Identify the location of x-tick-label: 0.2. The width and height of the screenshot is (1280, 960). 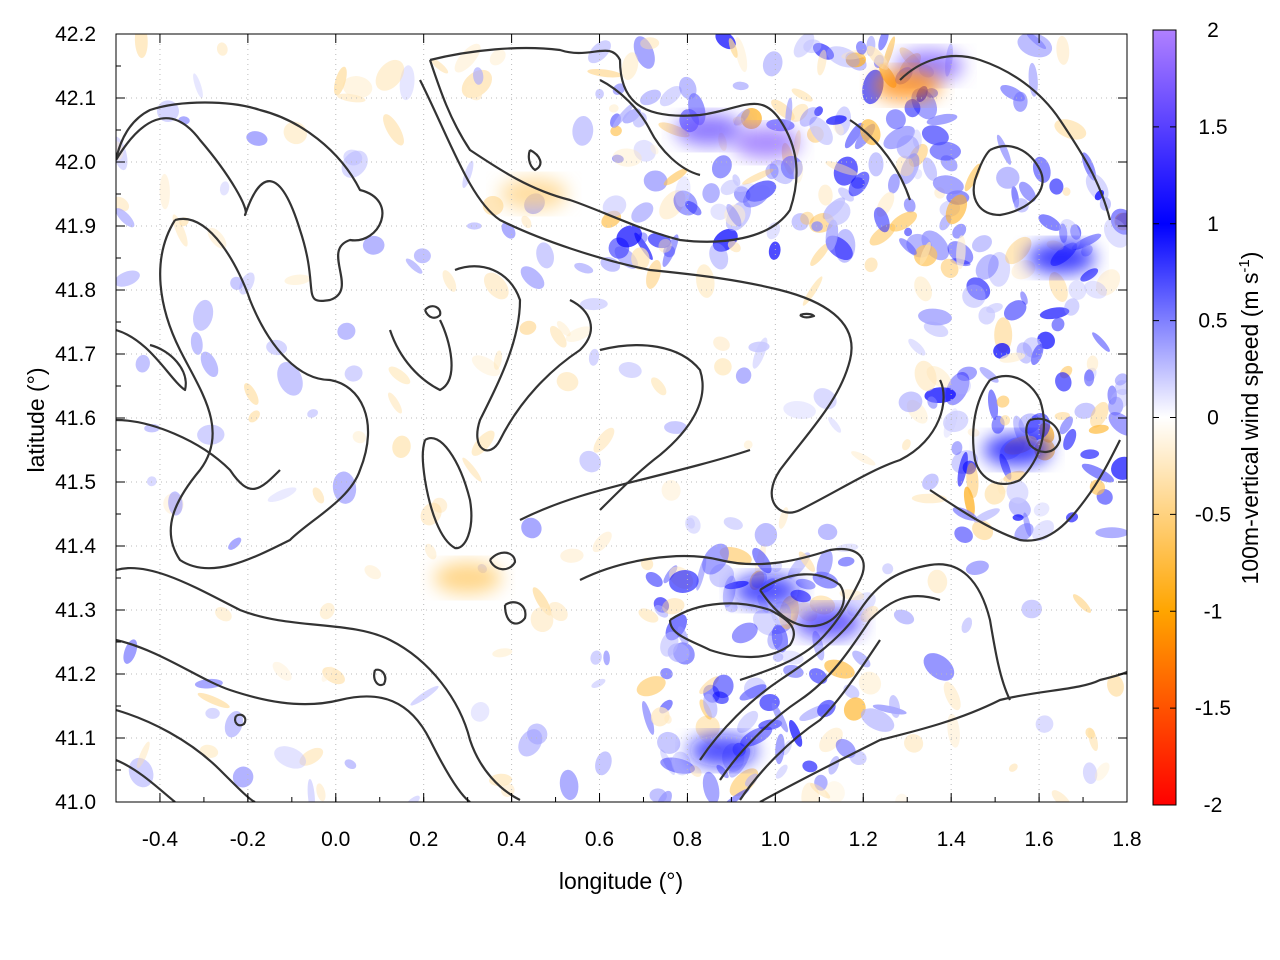
(423, 839).